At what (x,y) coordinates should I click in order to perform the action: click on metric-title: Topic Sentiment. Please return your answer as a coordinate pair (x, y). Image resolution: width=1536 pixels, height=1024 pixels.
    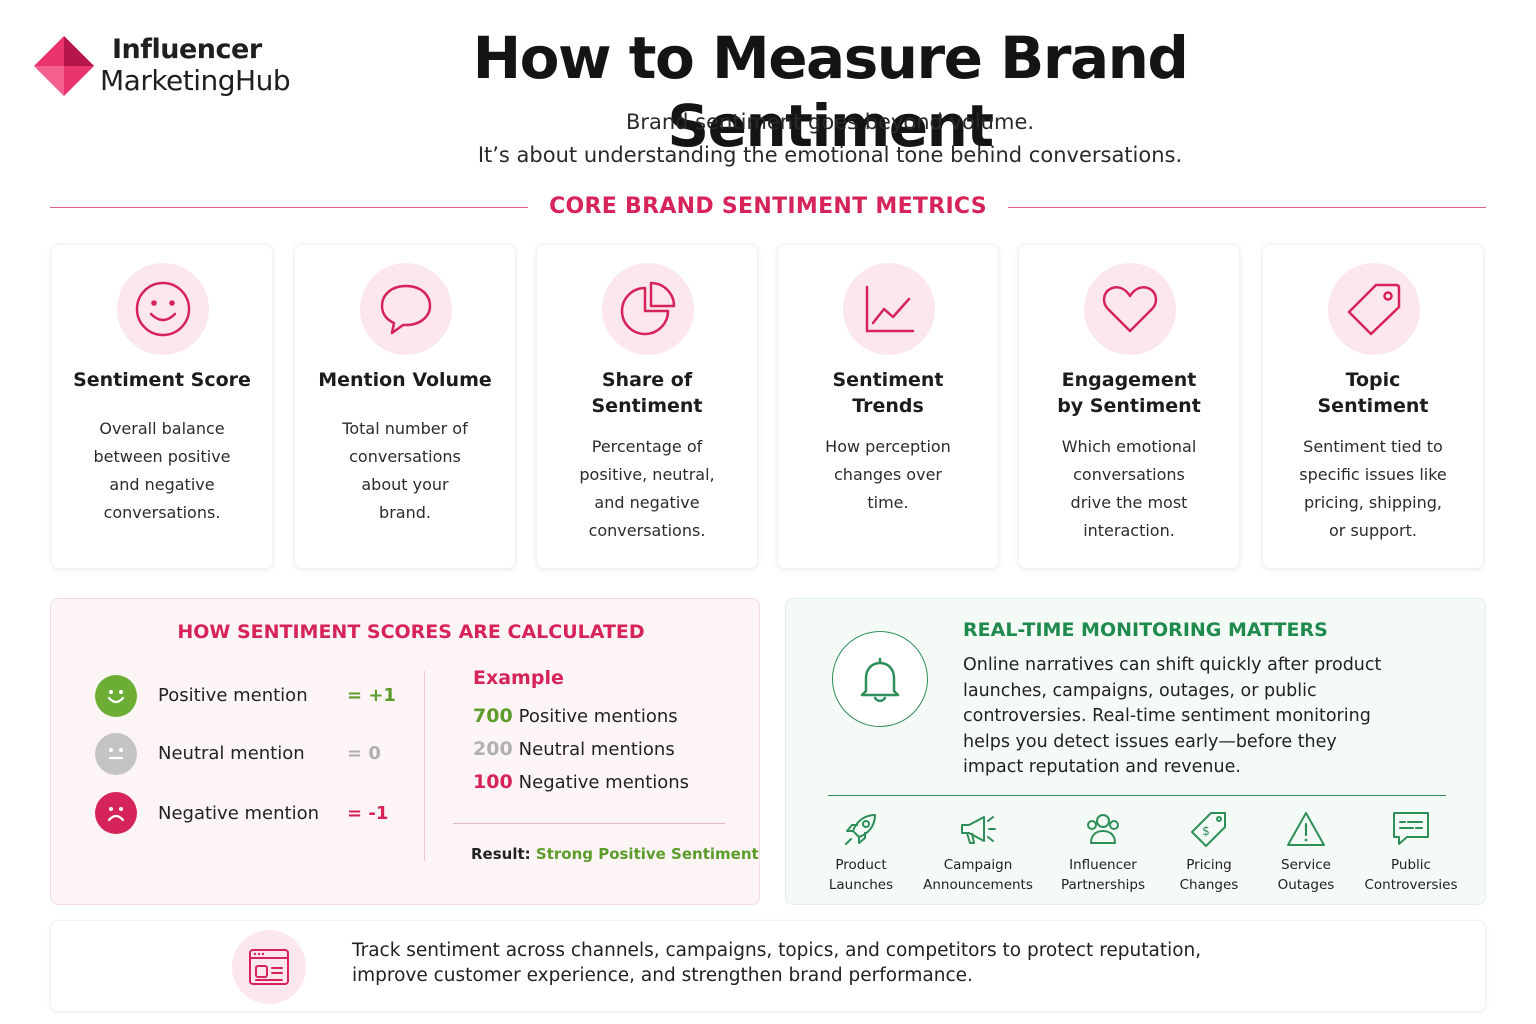
    Looking at the image, I should click on (1373, 393).